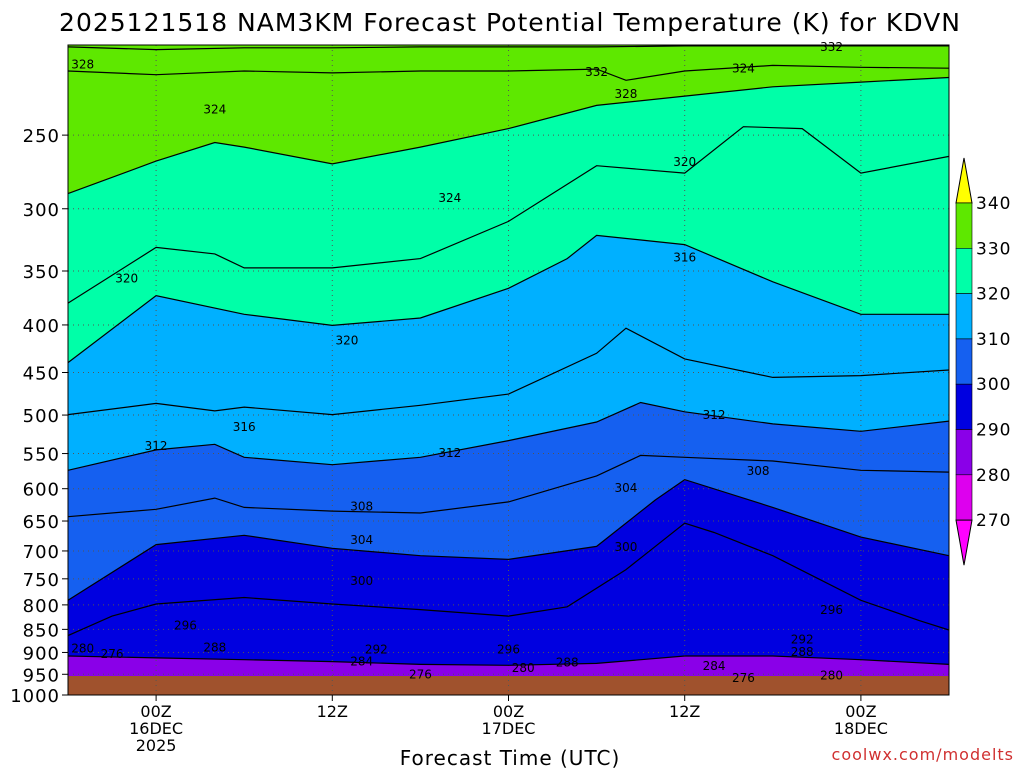 Image resolution: width=1024 pixels, height=768 pixels. Describe the element at coordinates (41, 630) in the screenshot. I see `y-tick-label-850: 850` at that location.